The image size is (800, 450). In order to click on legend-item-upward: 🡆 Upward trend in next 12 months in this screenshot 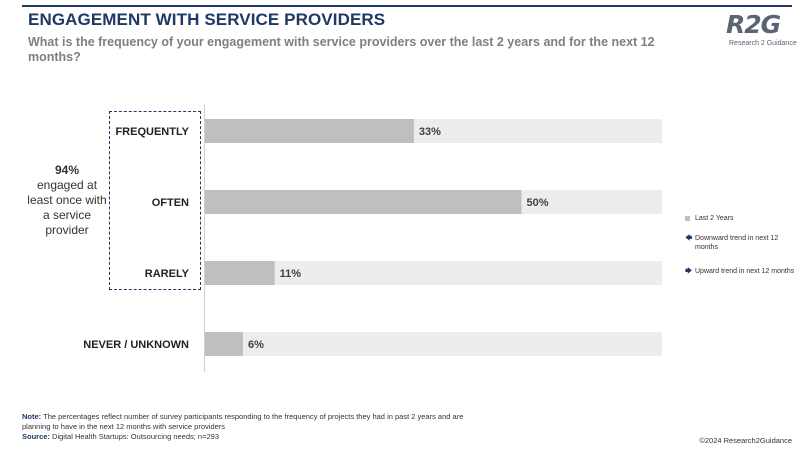, I will do `click(740, 271)`.